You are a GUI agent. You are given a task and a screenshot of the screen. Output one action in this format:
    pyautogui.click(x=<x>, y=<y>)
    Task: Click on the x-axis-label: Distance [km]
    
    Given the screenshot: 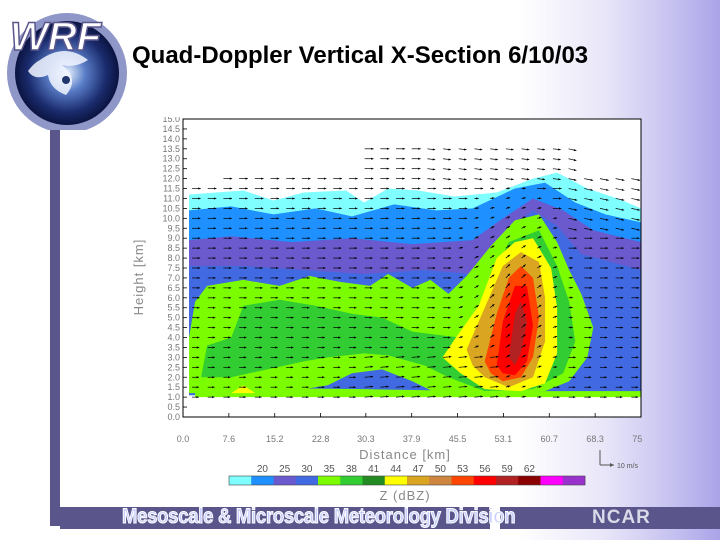 What is the action you would take?
    pyautogui.click(x=405, y=454)
    